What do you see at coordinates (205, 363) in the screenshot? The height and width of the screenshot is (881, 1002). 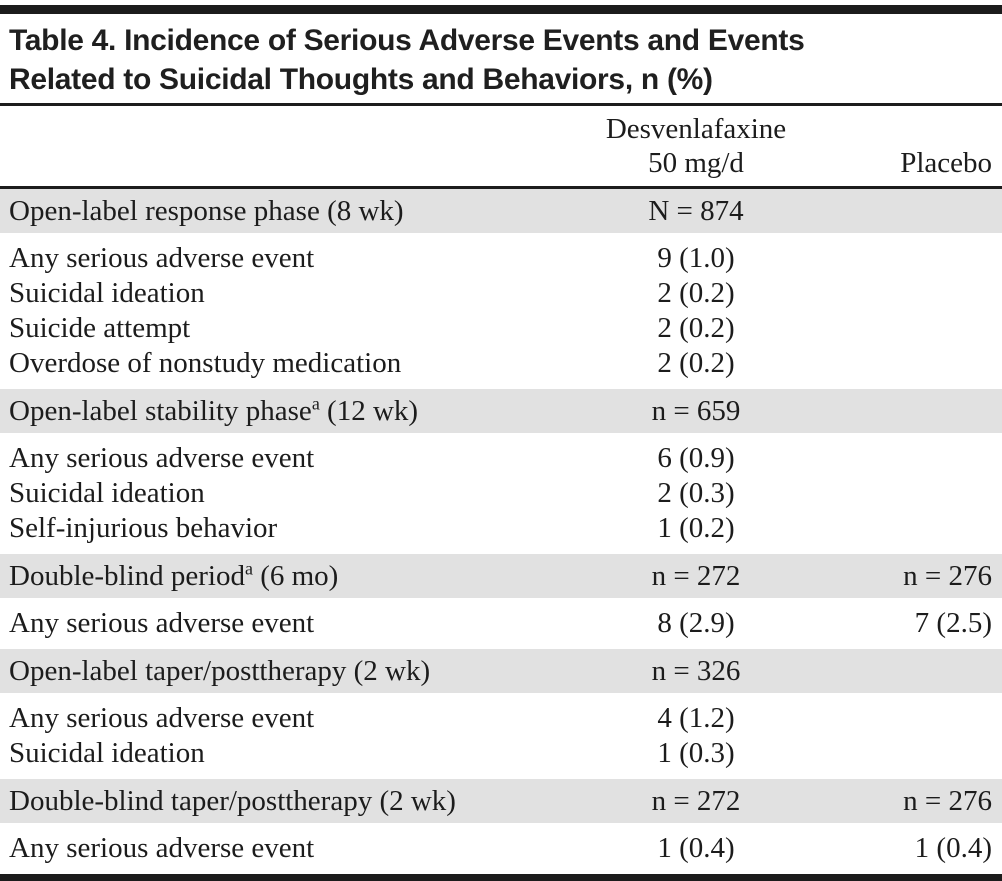 I see `row-label: Overdose of nonstudy medication` at bounding box center [205, 363].